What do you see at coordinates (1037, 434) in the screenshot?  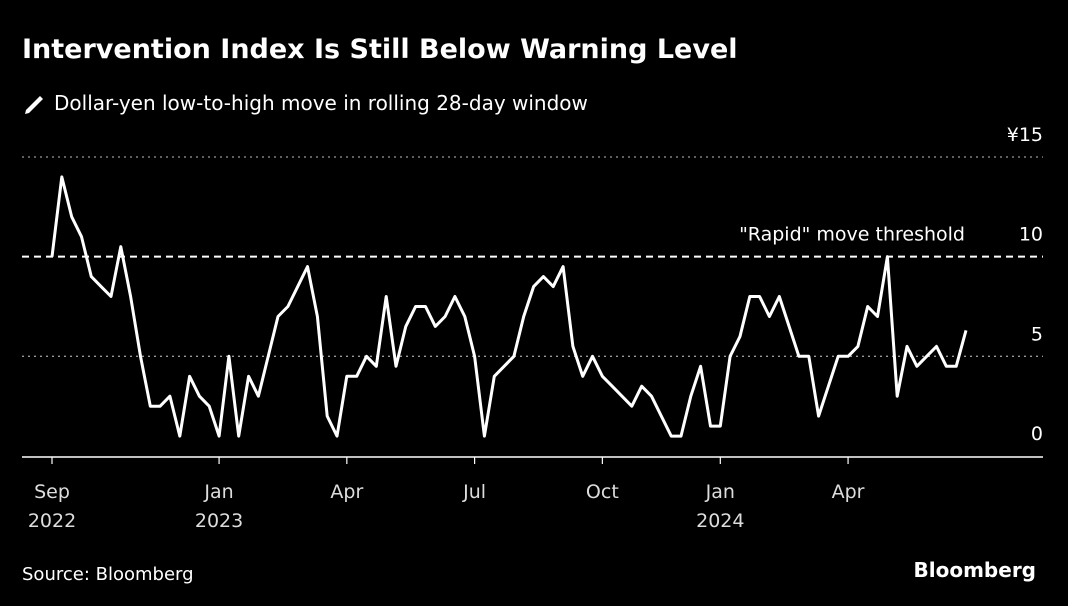 I see `y-tick-label: 0` at bounding box center [1037, 434].